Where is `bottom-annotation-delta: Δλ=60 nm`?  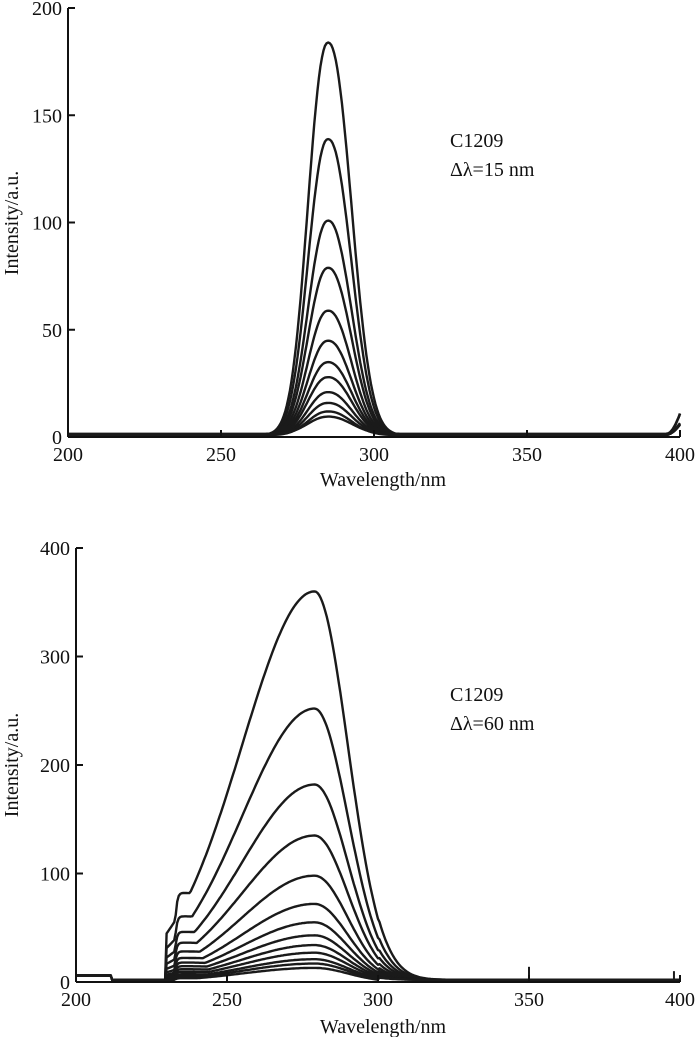 bottom-annotation-delta: Δλ=60 nm is located at coordinates (492, 724).